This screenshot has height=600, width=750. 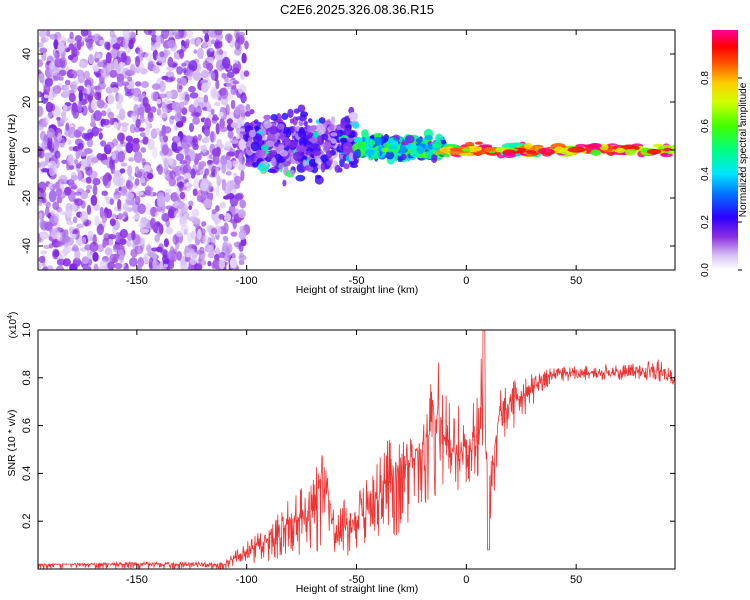 What do you see at coordinates (12, 150) in the screenshot?
I see `spectrogram-ylabel: Frequency (Hz)` at bounding box center [12, 150].